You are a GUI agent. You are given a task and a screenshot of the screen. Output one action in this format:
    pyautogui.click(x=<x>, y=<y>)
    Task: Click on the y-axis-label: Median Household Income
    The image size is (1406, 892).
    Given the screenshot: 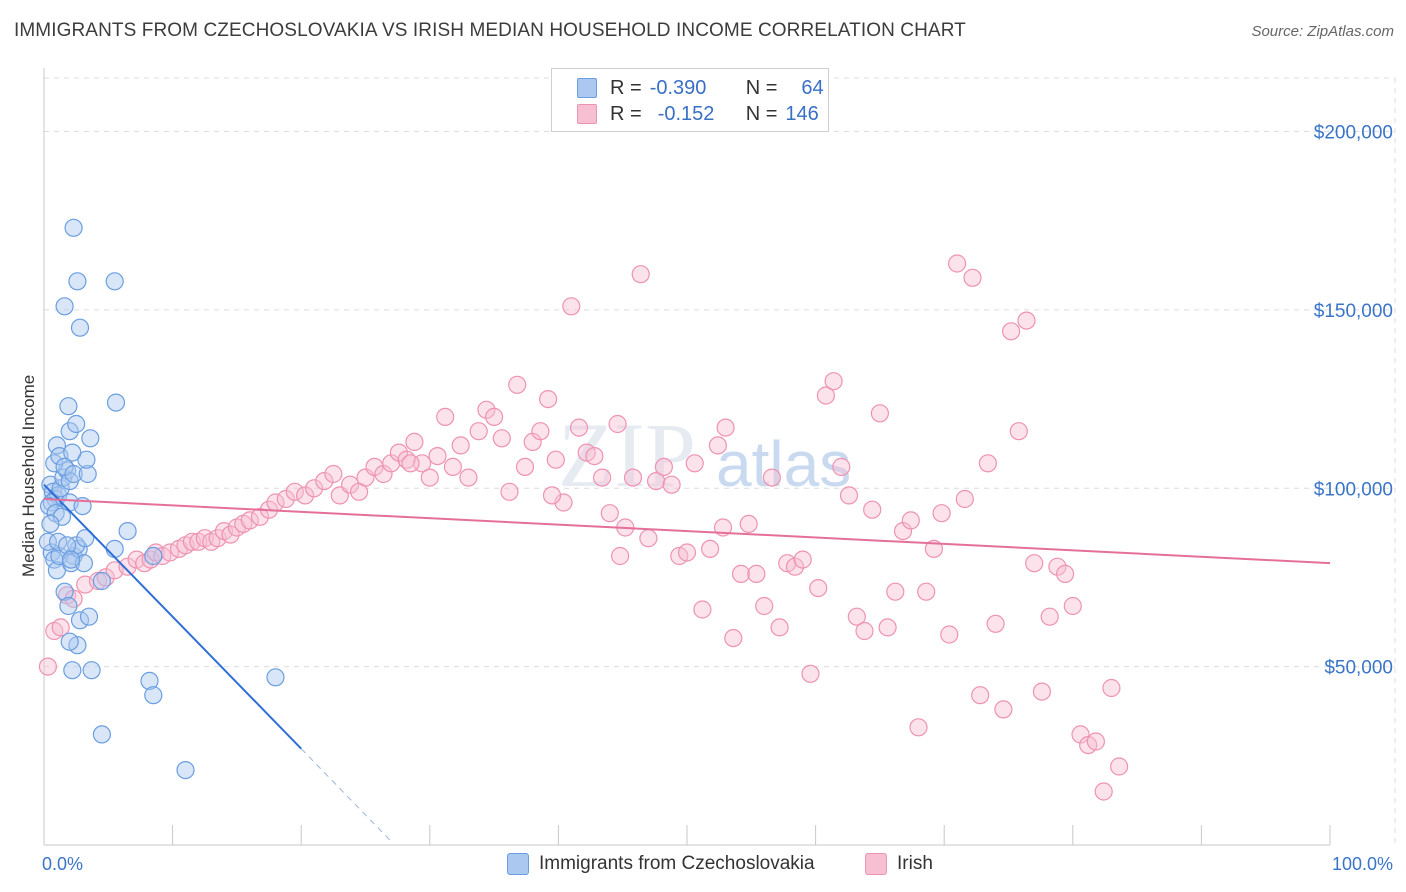 What is the action you would take?
    pyautogui.click(x=28, y=476)
    